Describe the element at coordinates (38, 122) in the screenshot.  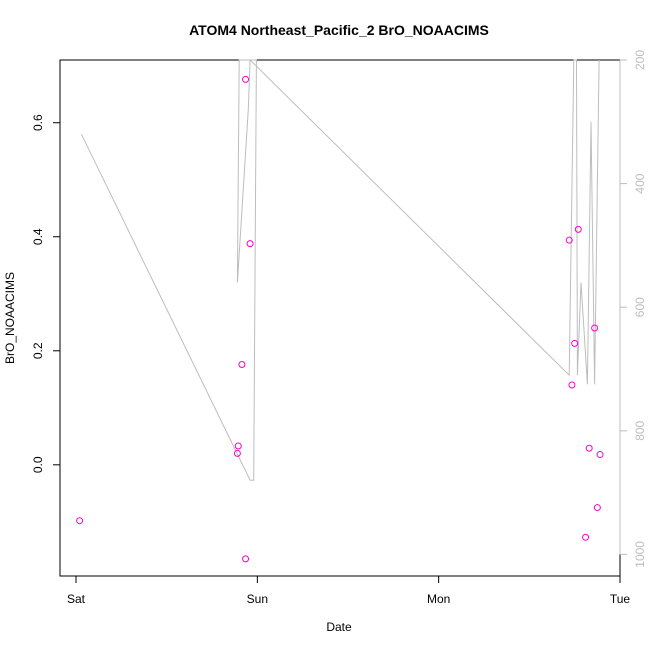
I see `y-tick-label: 0.6` at that location.